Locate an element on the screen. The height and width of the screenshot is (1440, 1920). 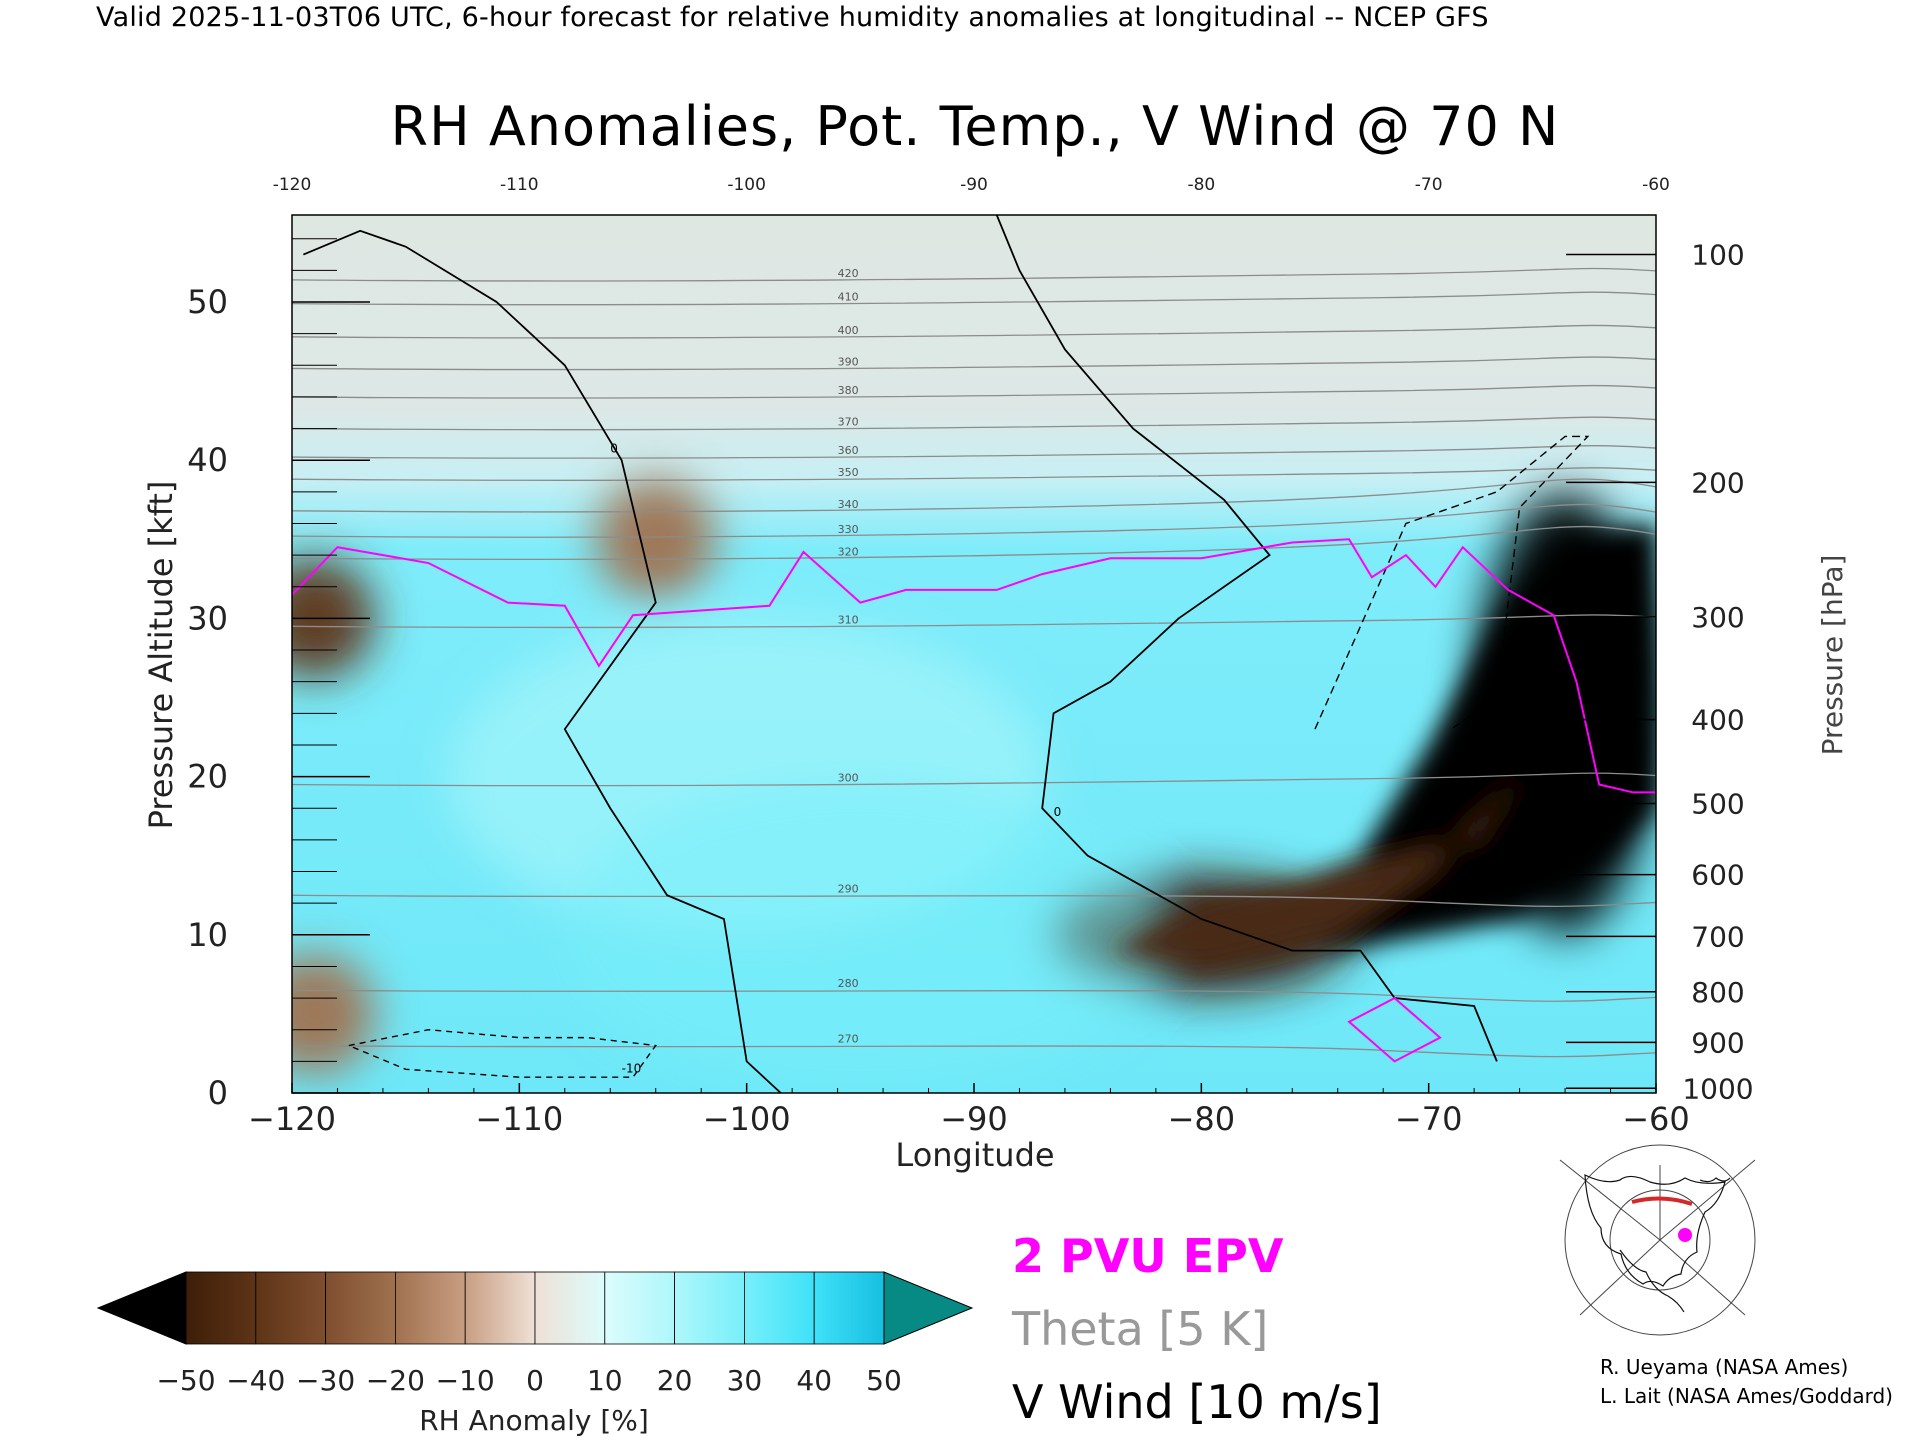
theta-contour-label: 380 is located at coordinates (848, 390).